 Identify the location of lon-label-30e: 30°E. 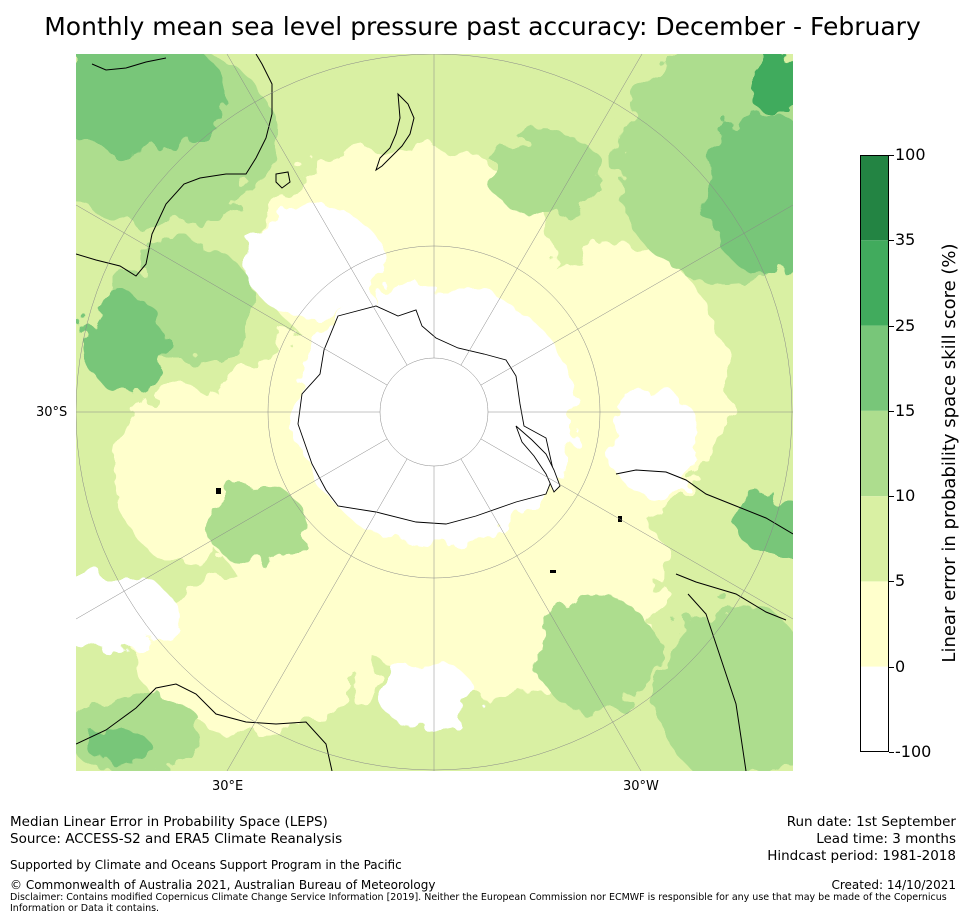
(228, 786).